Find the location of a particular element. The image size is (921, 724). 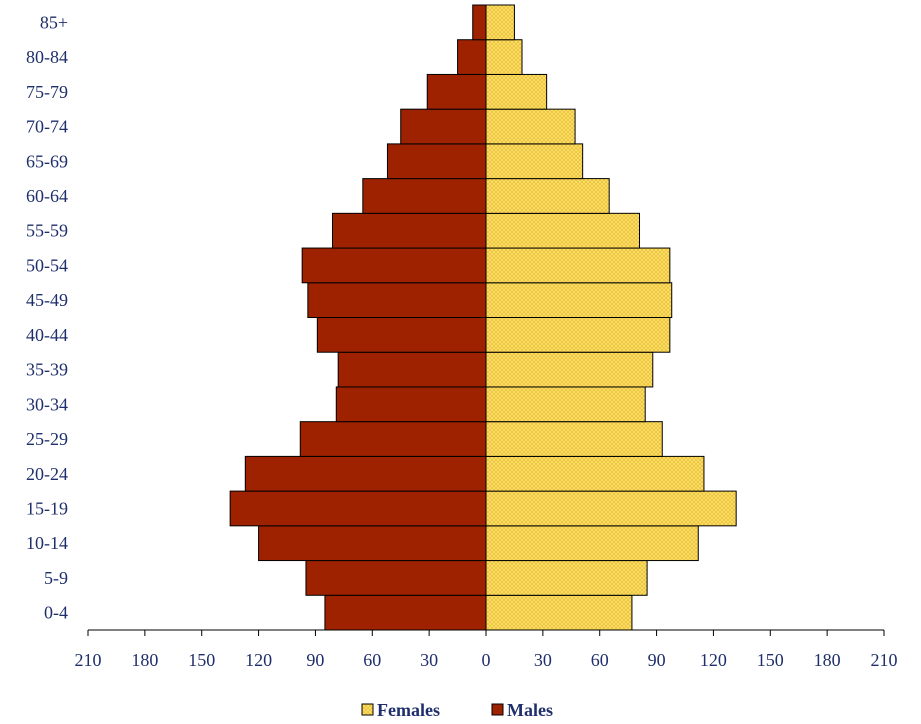

y-tick-label: 25-29 is located at coordinates (47, 439).